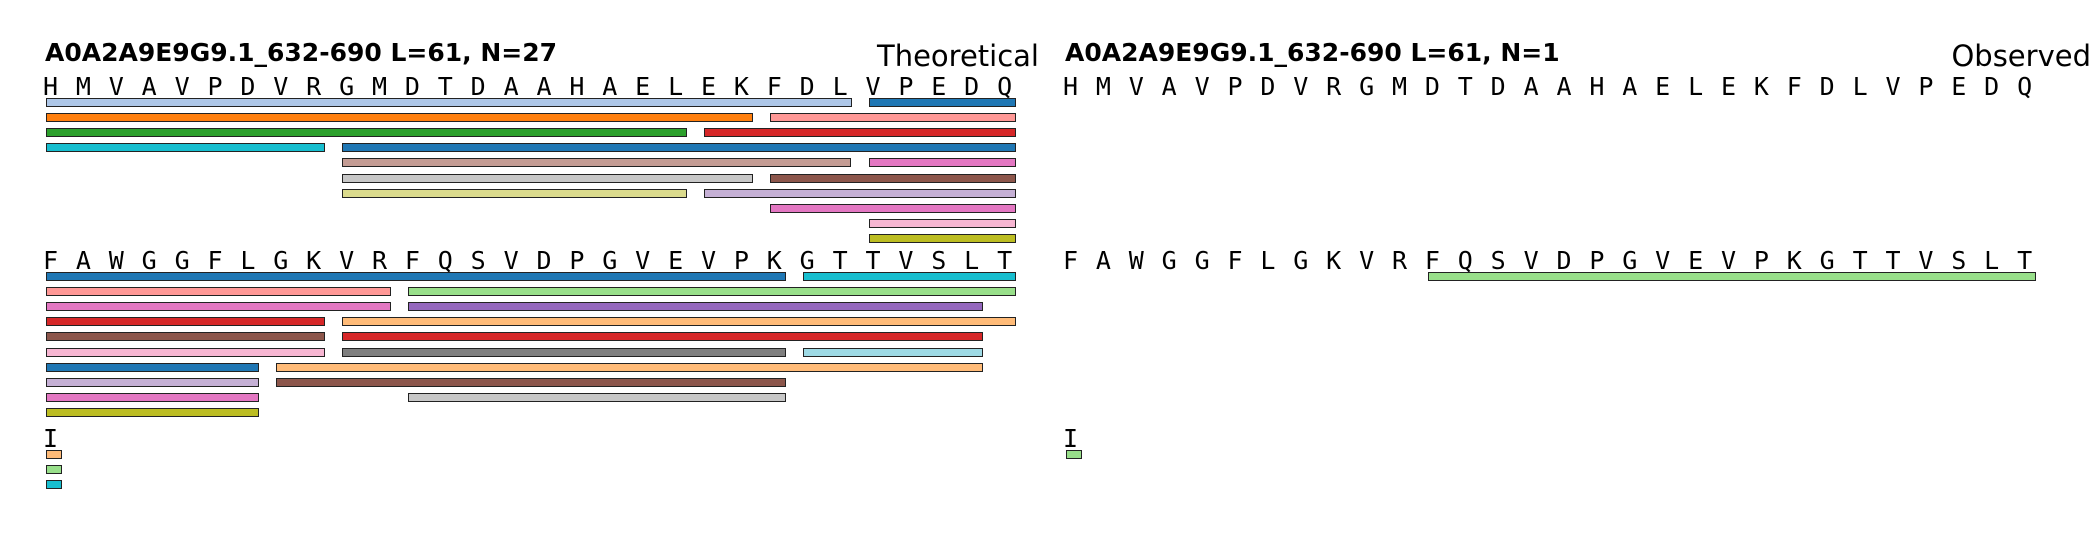 The height and width of the screenshot is (547, 2100). I want to click on residue-letter: P, so click(1761, 260).